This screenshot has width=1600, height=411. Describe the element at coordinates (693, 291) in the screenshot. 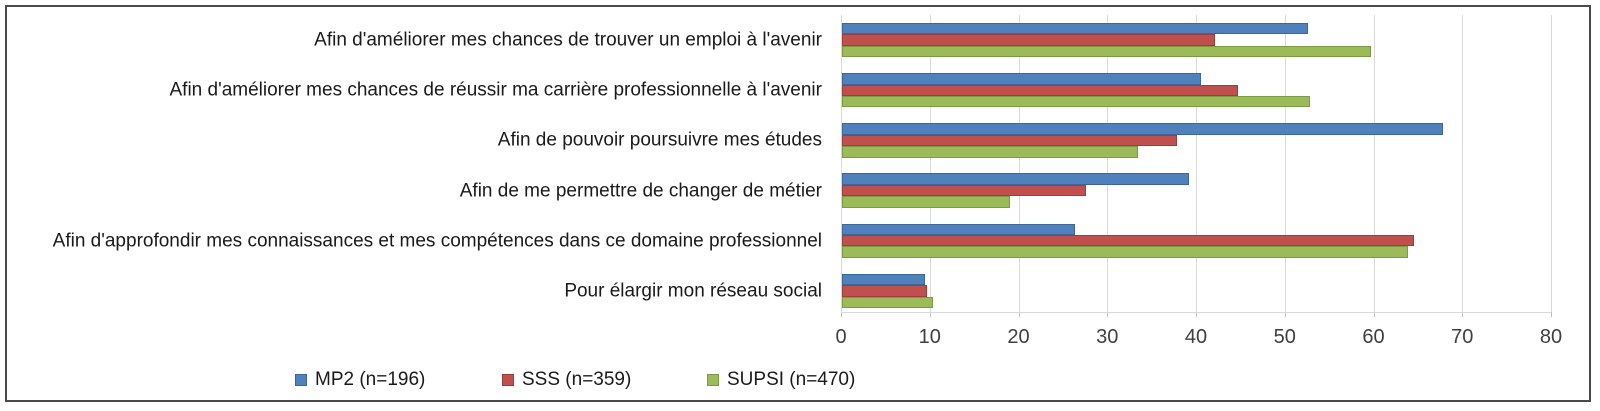

I see `category-label-6: Pour élargir mon réseau social` at that location.